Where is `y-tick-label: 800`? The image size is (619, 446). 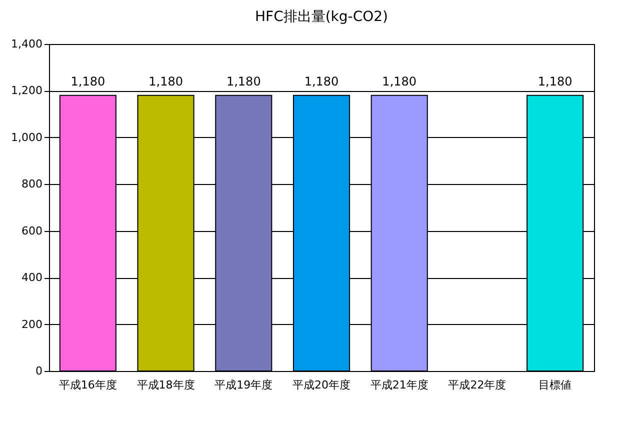
y-tick-label: 800 is located at coordinates (32, 184).